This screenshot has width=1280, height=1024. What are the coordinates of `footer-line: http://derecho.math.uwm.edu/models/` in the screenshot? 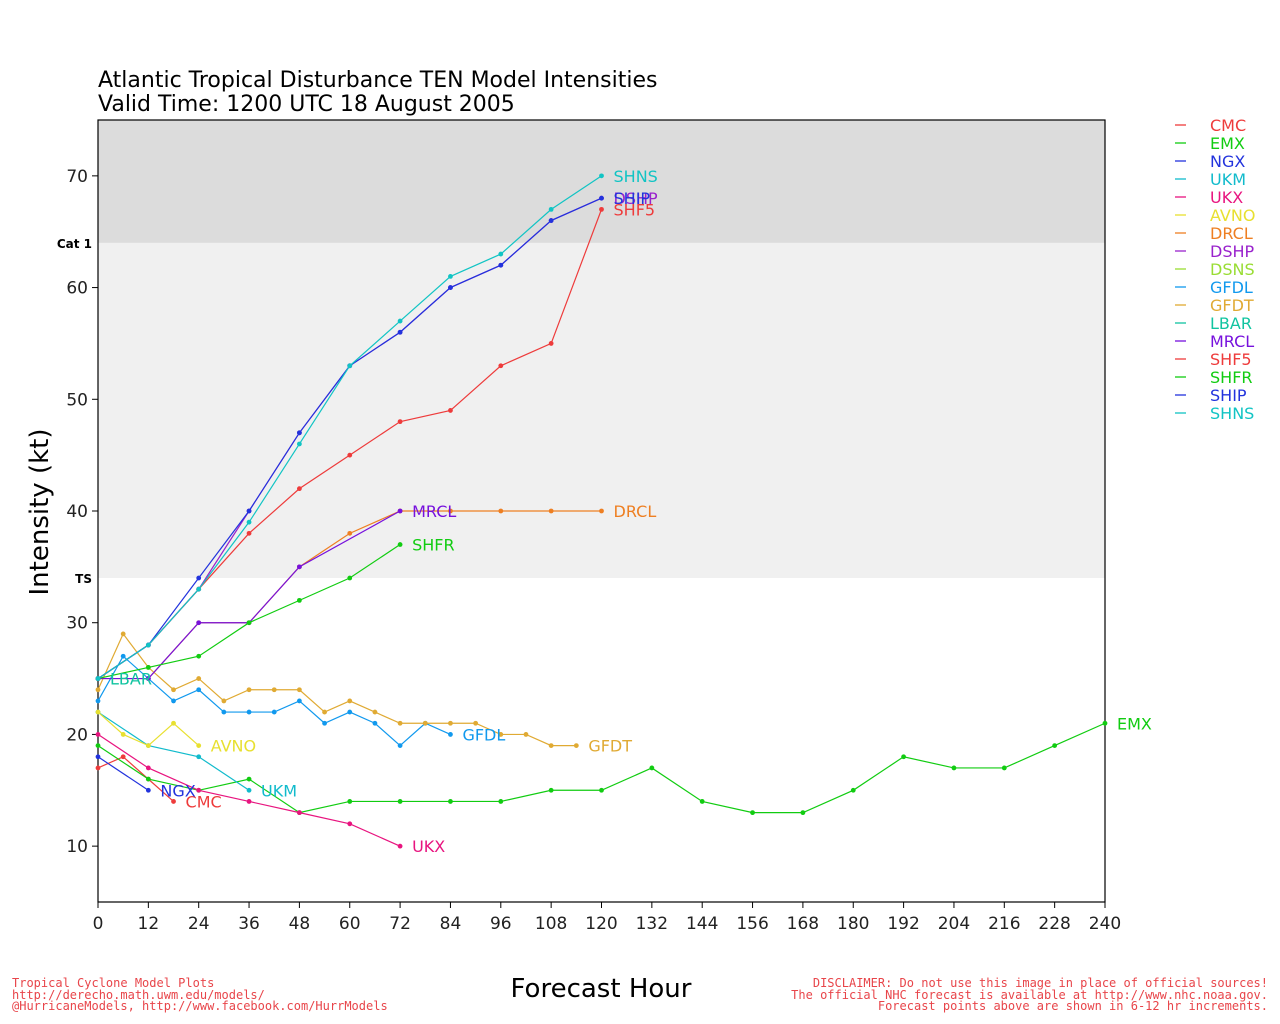 It's located at (138, 994).